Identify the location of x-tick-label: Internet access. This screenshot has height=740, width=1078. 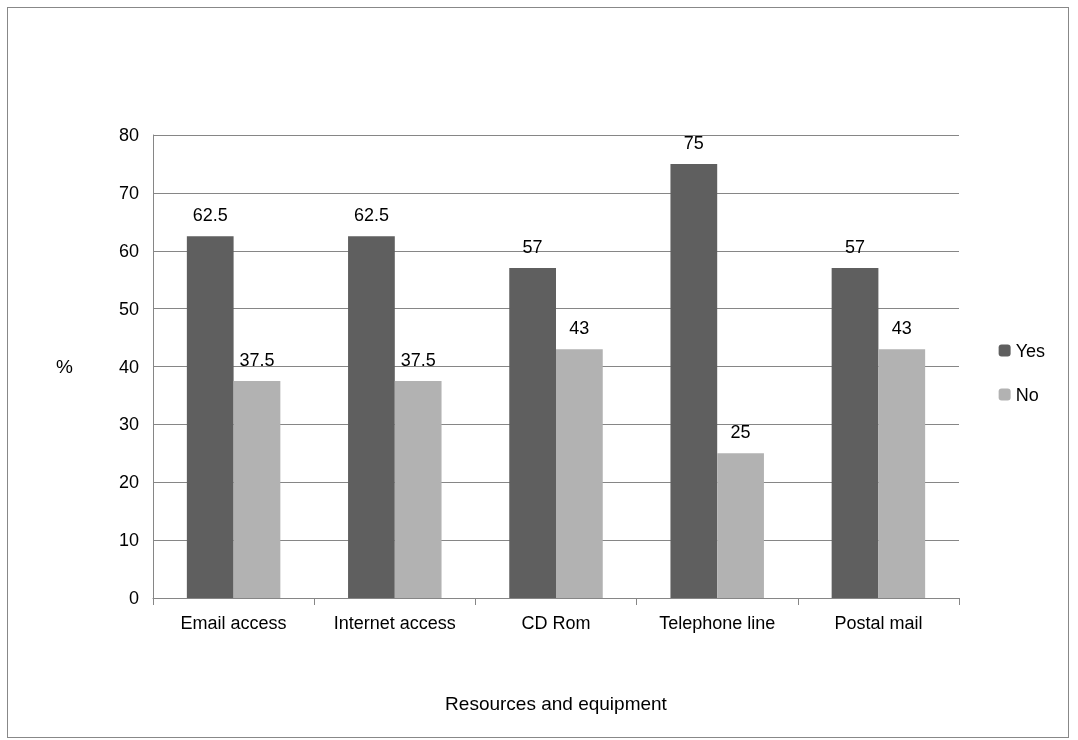
(394, 623).